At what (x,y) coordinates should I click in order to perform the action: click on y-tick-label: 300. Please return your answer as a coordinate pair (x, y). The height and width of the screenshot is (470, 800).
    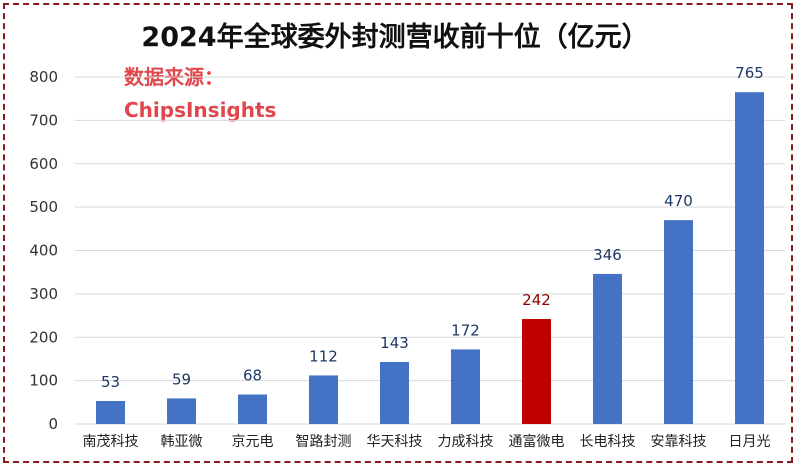
    Looking at the image, I should click on (43, 294).